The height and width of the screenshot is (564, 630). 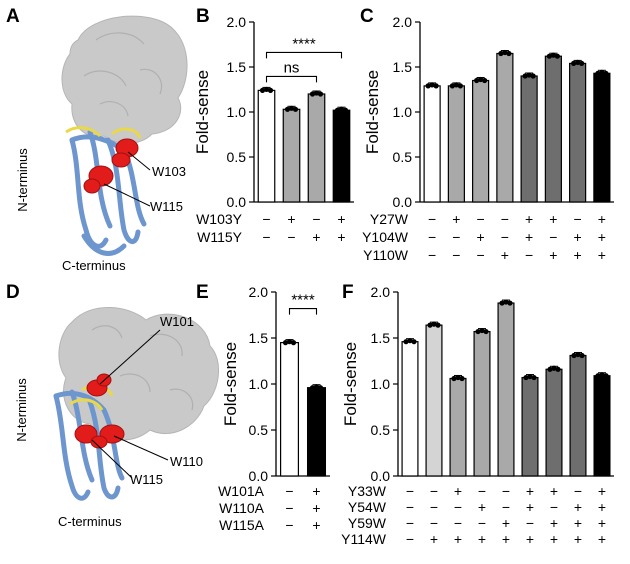 What do you see at coordinates (111, 166) in the screenshot?
I see `trp-residues-a` at bounding box center [111, 166].